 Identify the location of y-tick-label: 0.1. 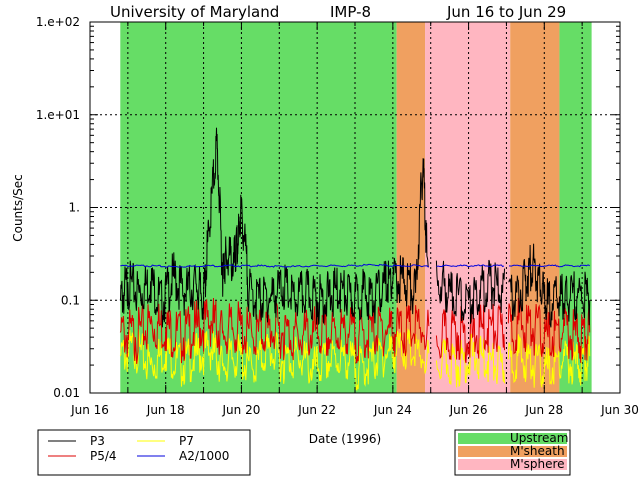
(70, 300).